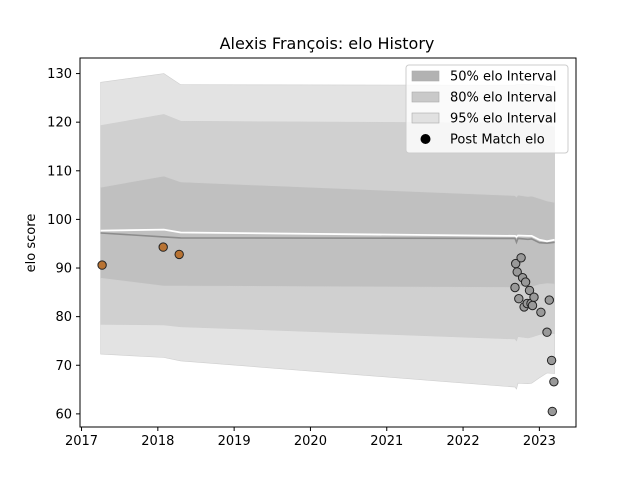  Describe the element at coordinates (503, 77) in the screenshot. I see `legend-label: 50% elo Interval` at that location.